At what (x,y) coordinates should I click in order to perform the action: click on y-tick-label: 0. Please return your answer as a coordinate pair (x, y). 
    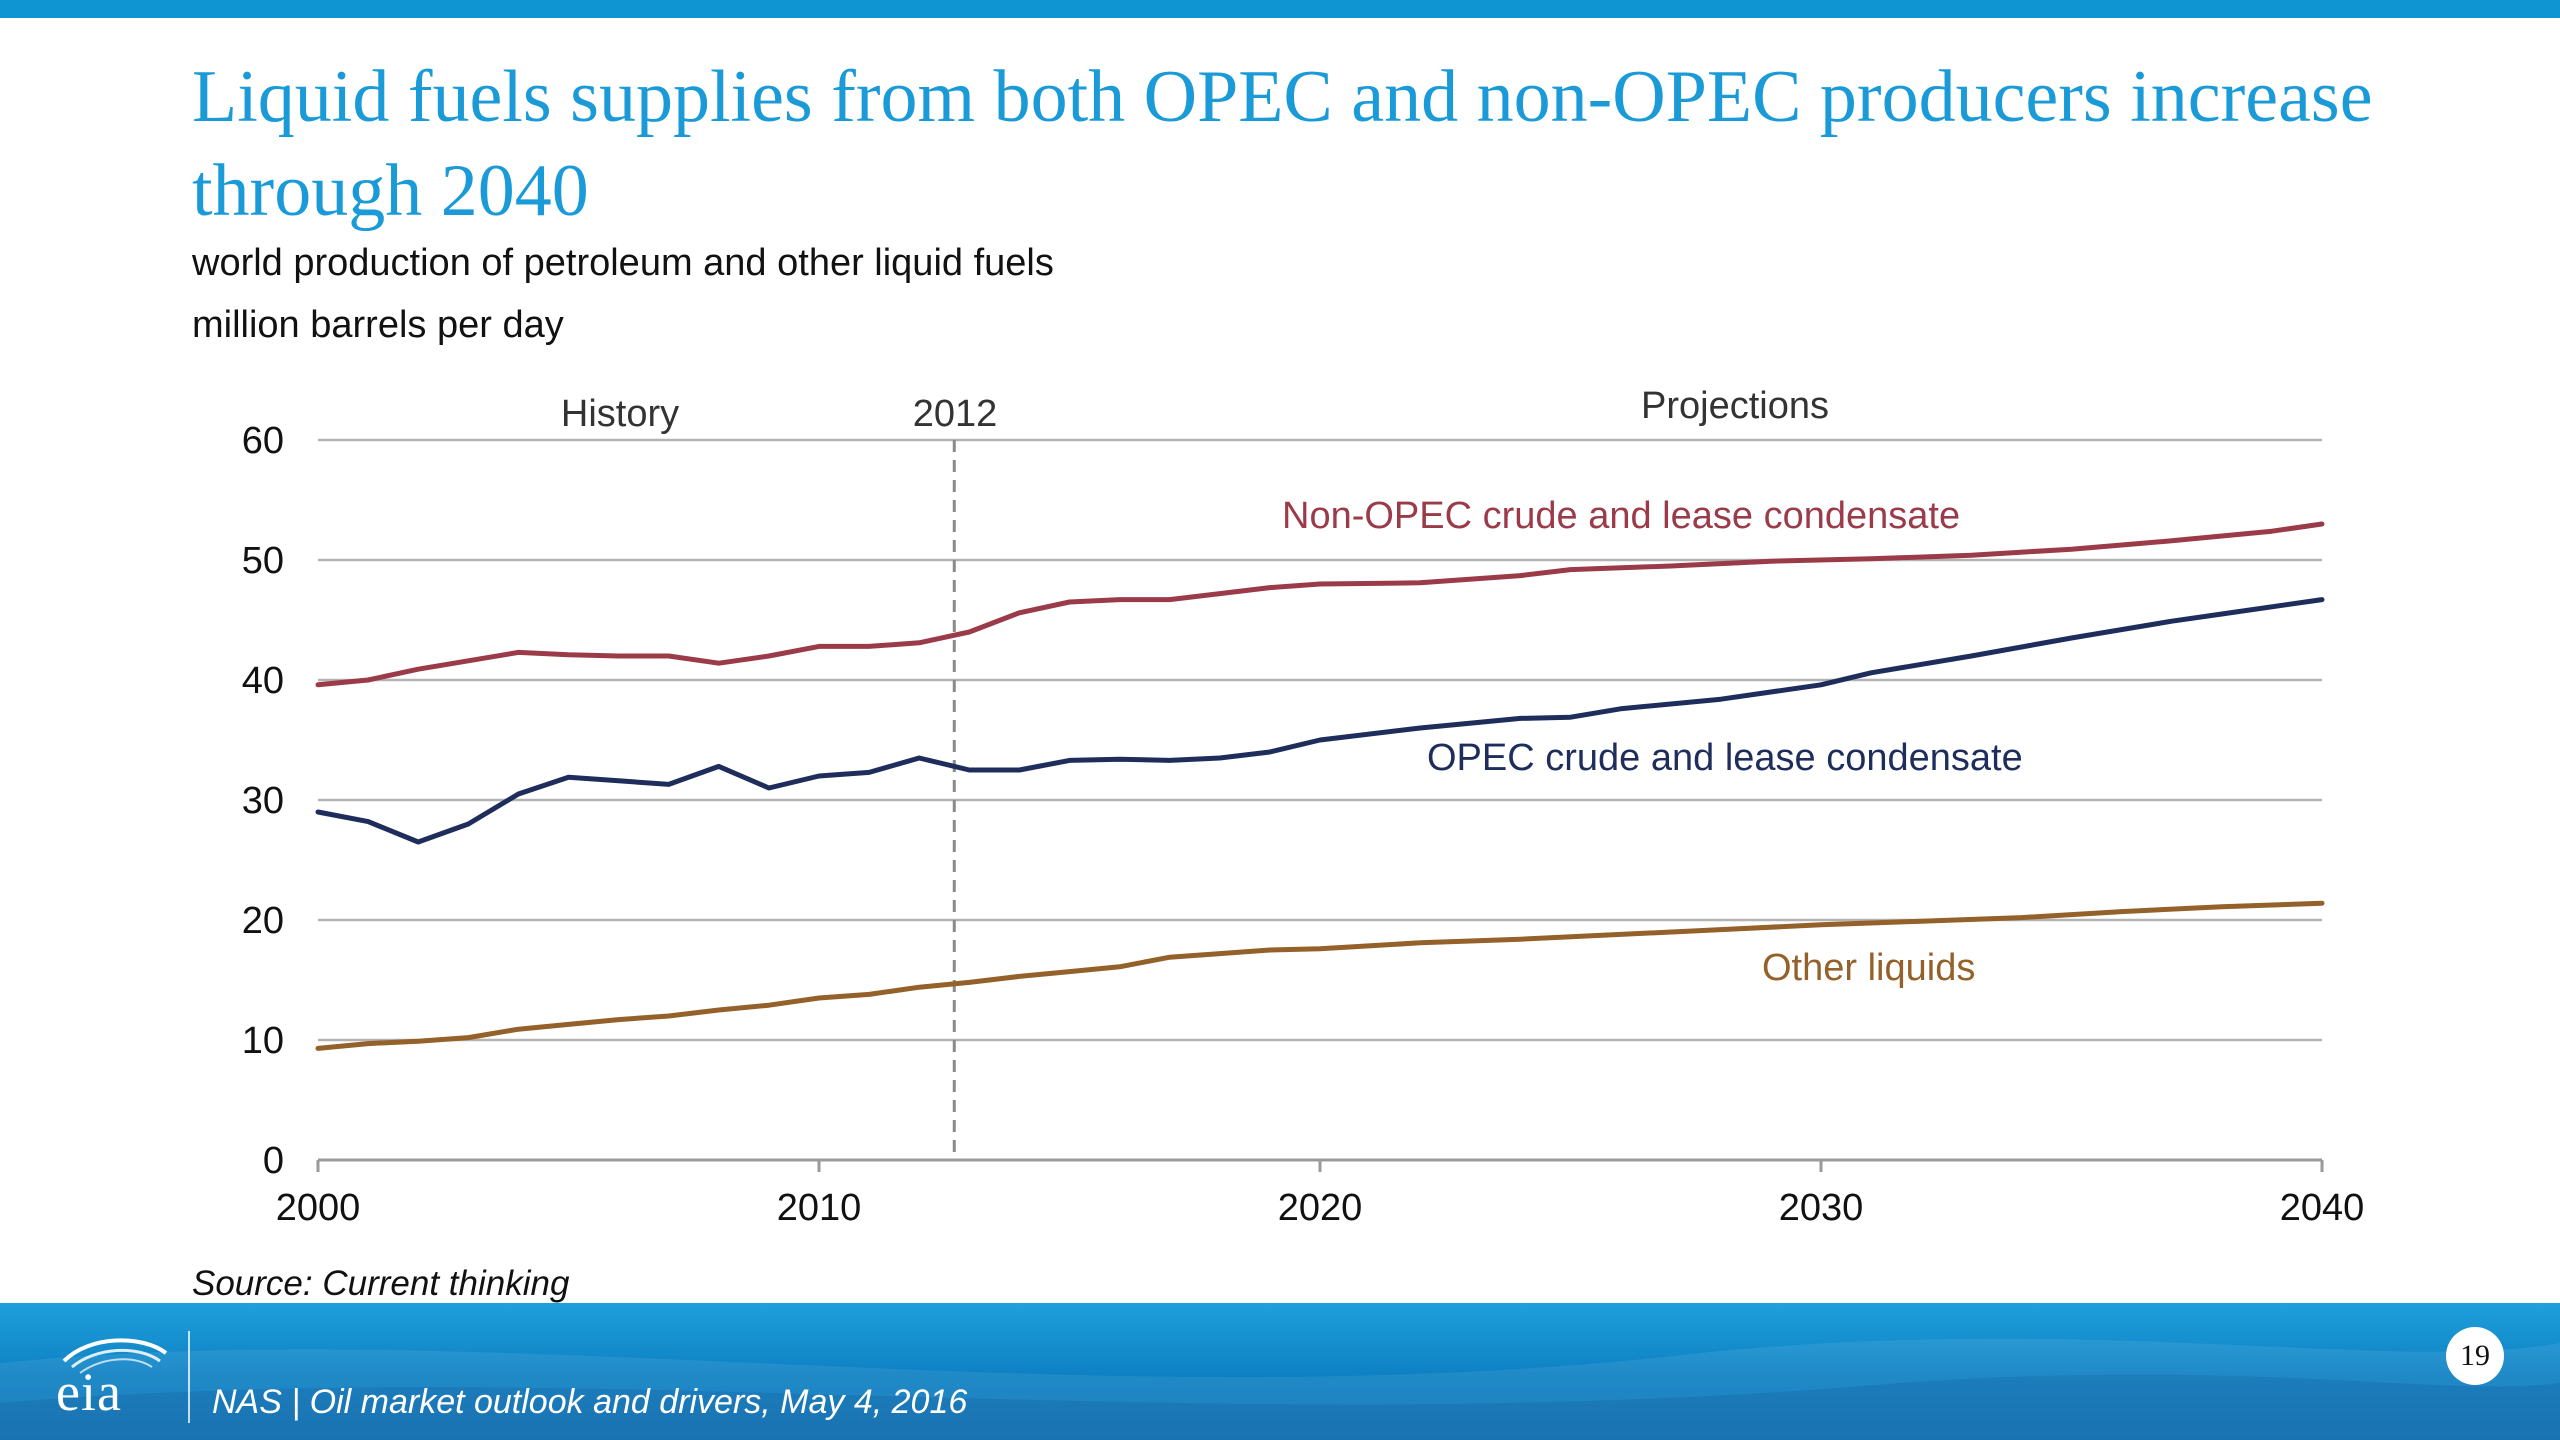
    Looking at the image, I should click on (273, 1161).